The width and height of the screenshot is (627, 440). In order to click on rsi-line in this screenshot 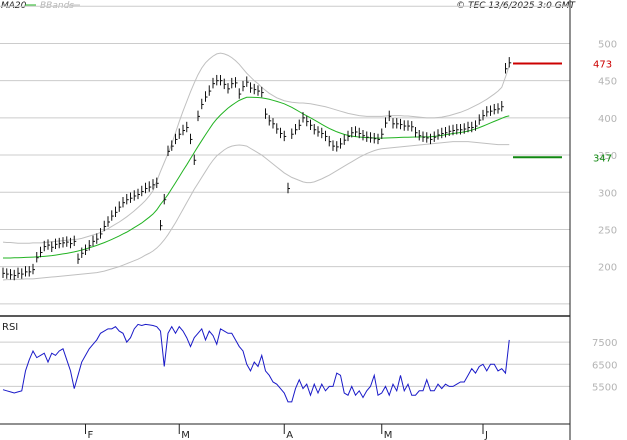, I will do `click(256, 363)`.